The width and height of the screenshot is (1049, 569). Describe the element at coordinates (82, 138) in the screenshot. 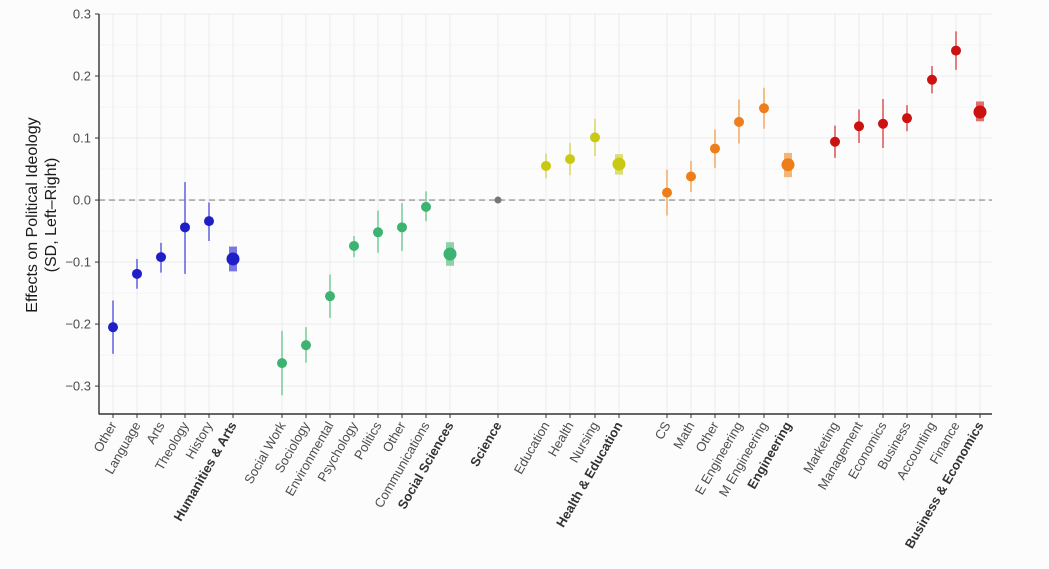

I see `y-tick-label: 0.1` at that location.